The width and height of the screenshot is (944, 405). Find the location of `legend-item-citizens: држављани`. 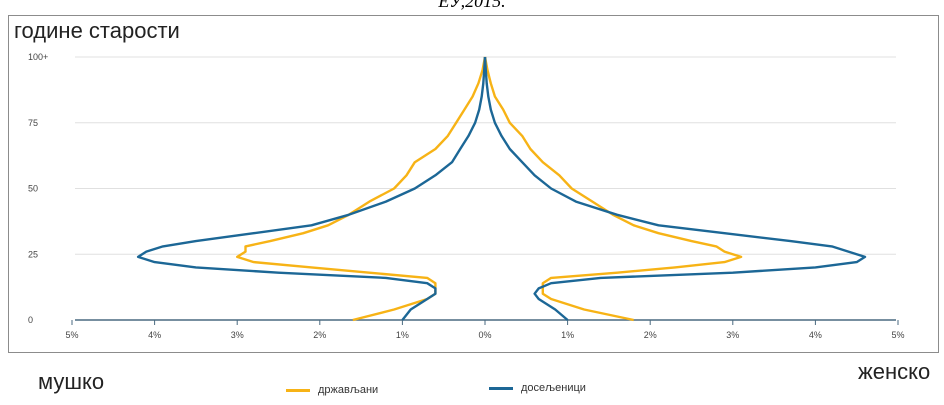

legend-item-citizens: држављани is located at coordinates (332, 390).